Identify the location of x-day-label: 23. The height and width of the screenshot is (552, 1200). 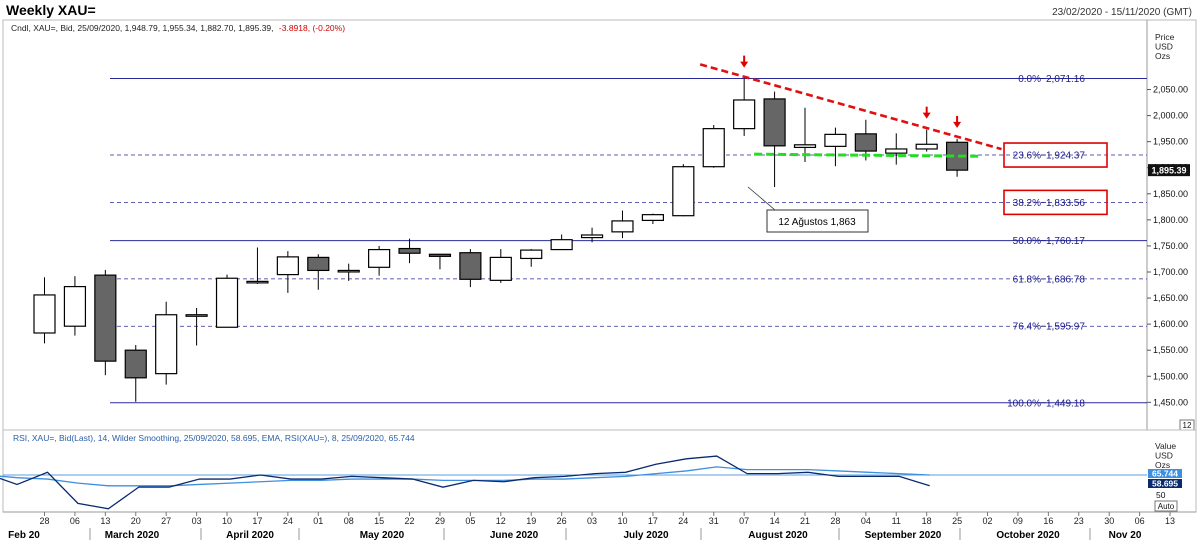
(1079, 521).